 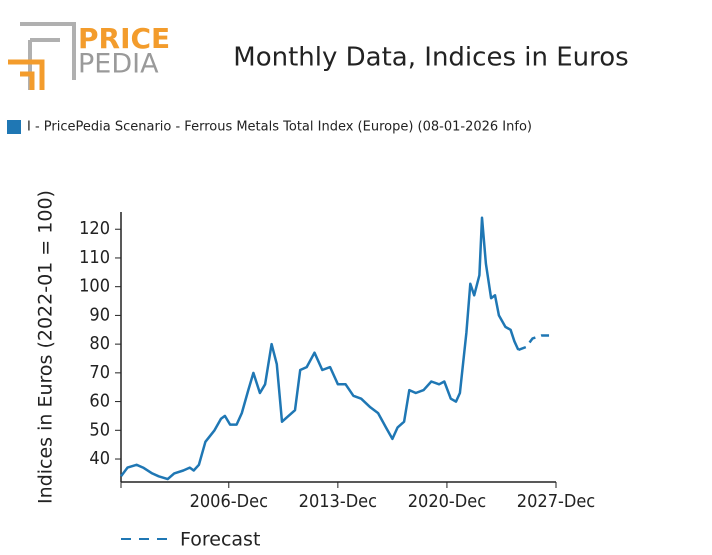 What do you see at coordinates (94, 228) in the screenshot?
I see `y-tick-label: 120` at bounding box center [94, 228].